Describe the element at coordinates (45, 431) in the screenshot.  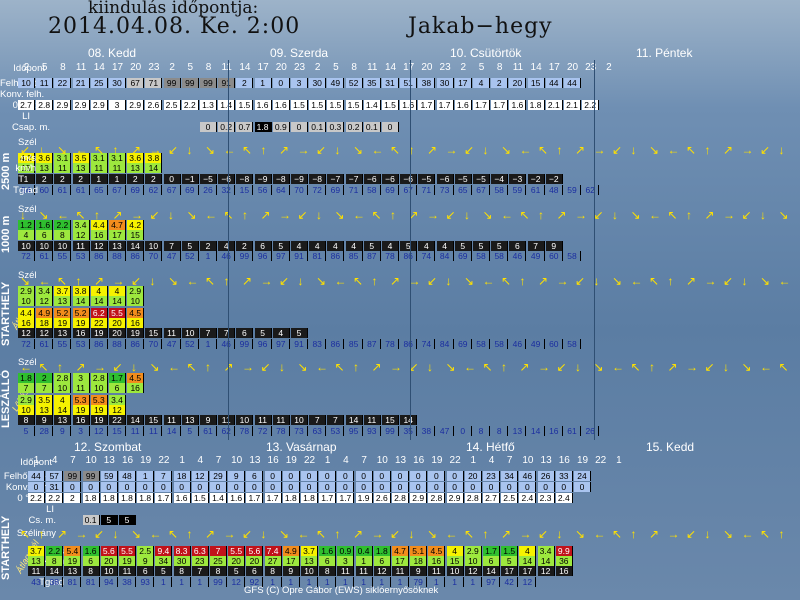
I see `table-cell: 28` at that location.